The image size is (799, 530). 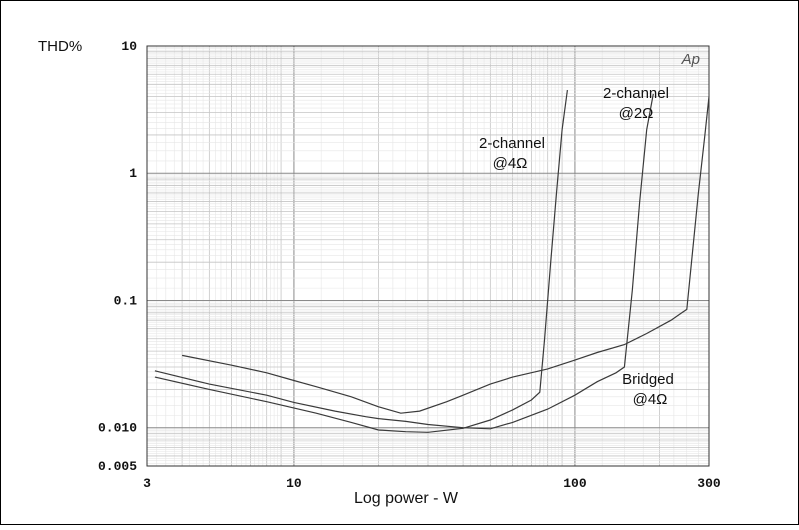 What do you see at coordinates (126, 300) in the screenshot?
I see `y-tick-label: 0.1` at bounding box center [126, 300].